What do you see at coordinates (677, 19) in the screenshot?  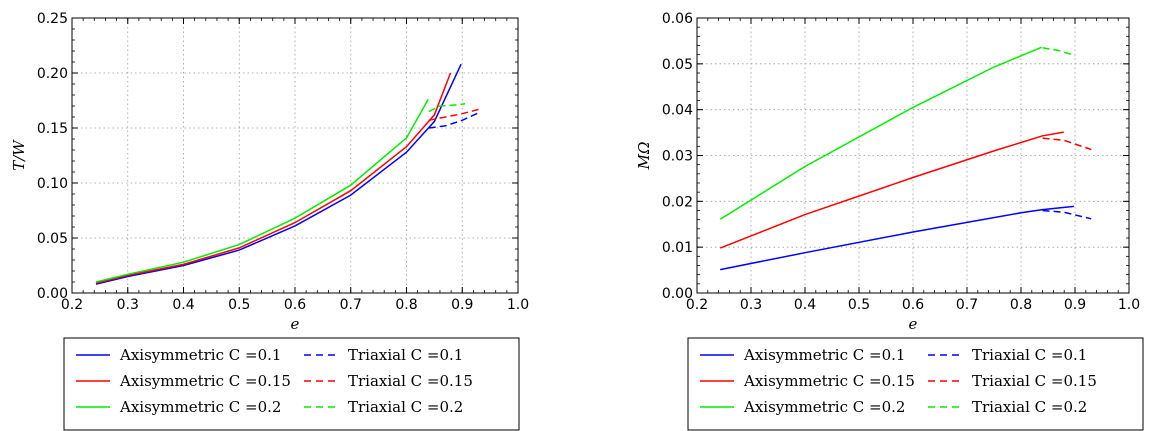 I see `y-tick-label: 0.06` at bounding box center [677, 19].